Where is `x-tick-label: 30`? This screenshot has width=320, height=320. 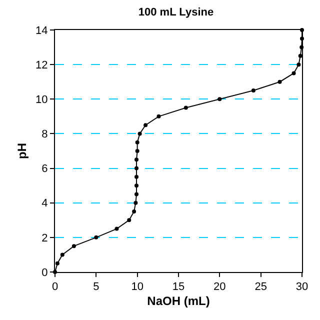
x-tick-label: 30 is located at coordinates (302, 287).